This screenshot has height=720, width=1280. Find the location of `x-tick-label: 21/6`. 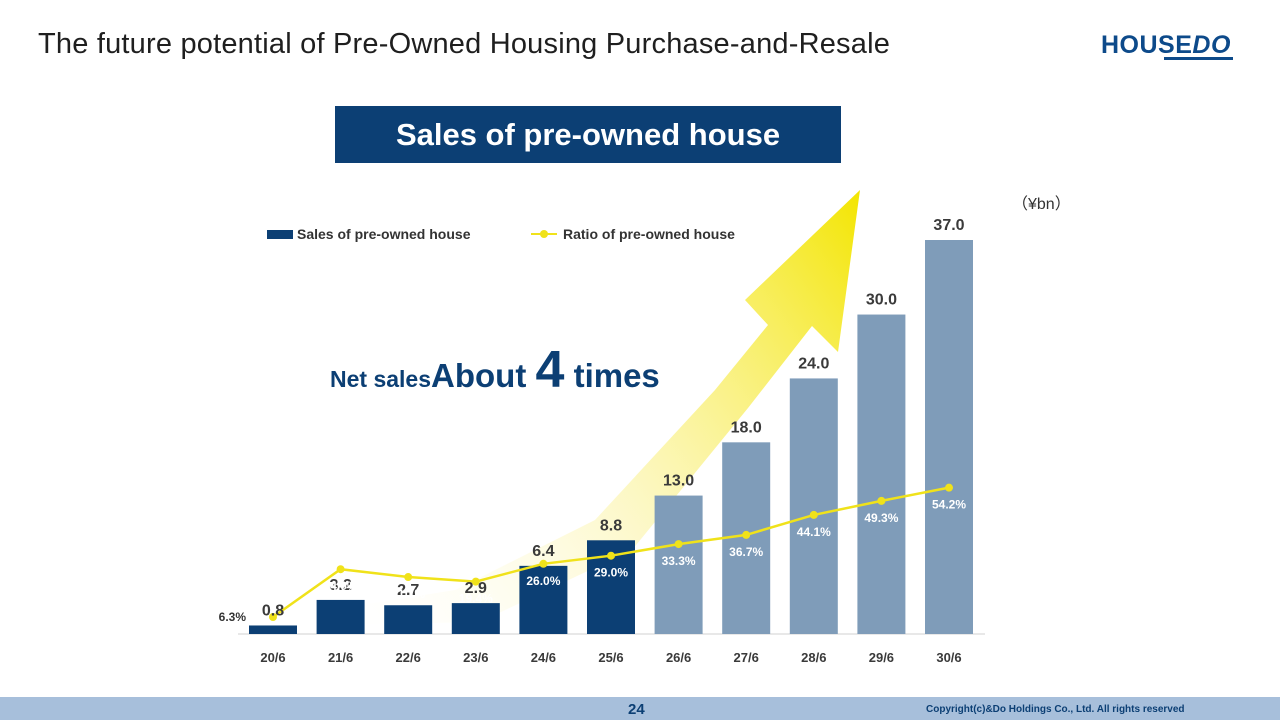

x-tick-label: 21/6 is located at coordinates (340, 657).